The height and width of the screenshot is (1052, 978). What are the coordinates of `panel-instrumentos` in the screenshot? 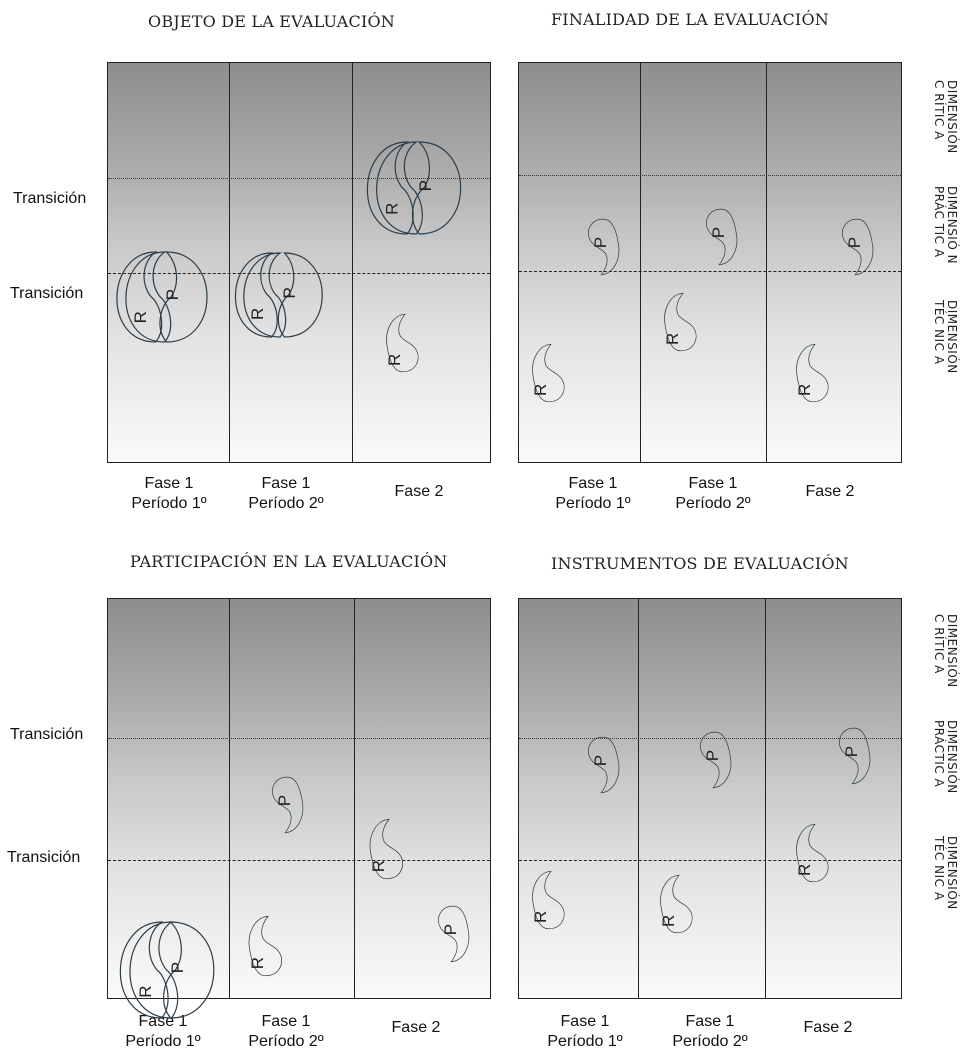 It's located at (710, 798).